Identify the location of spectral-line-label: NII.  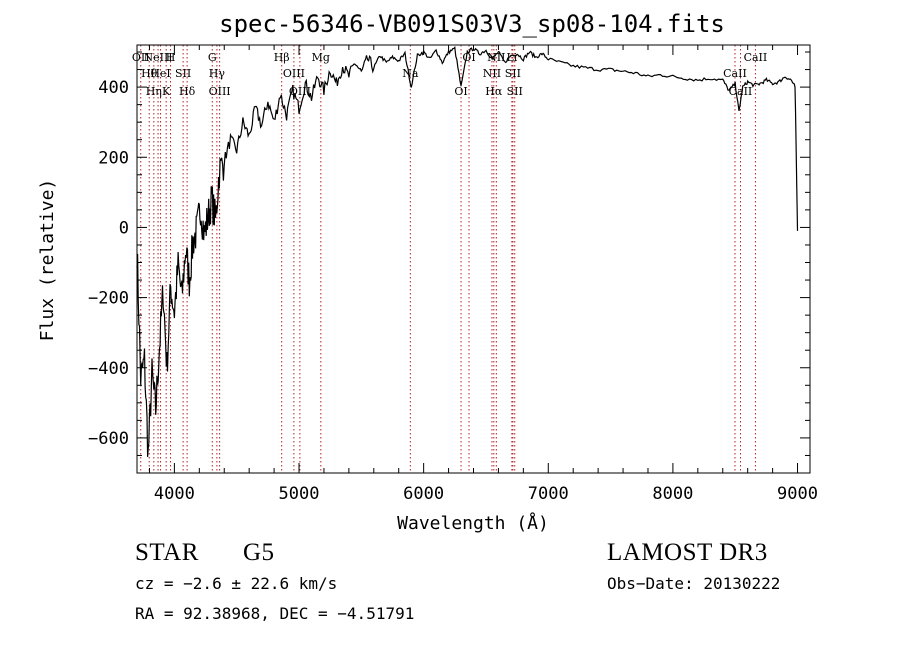
(492, 73).